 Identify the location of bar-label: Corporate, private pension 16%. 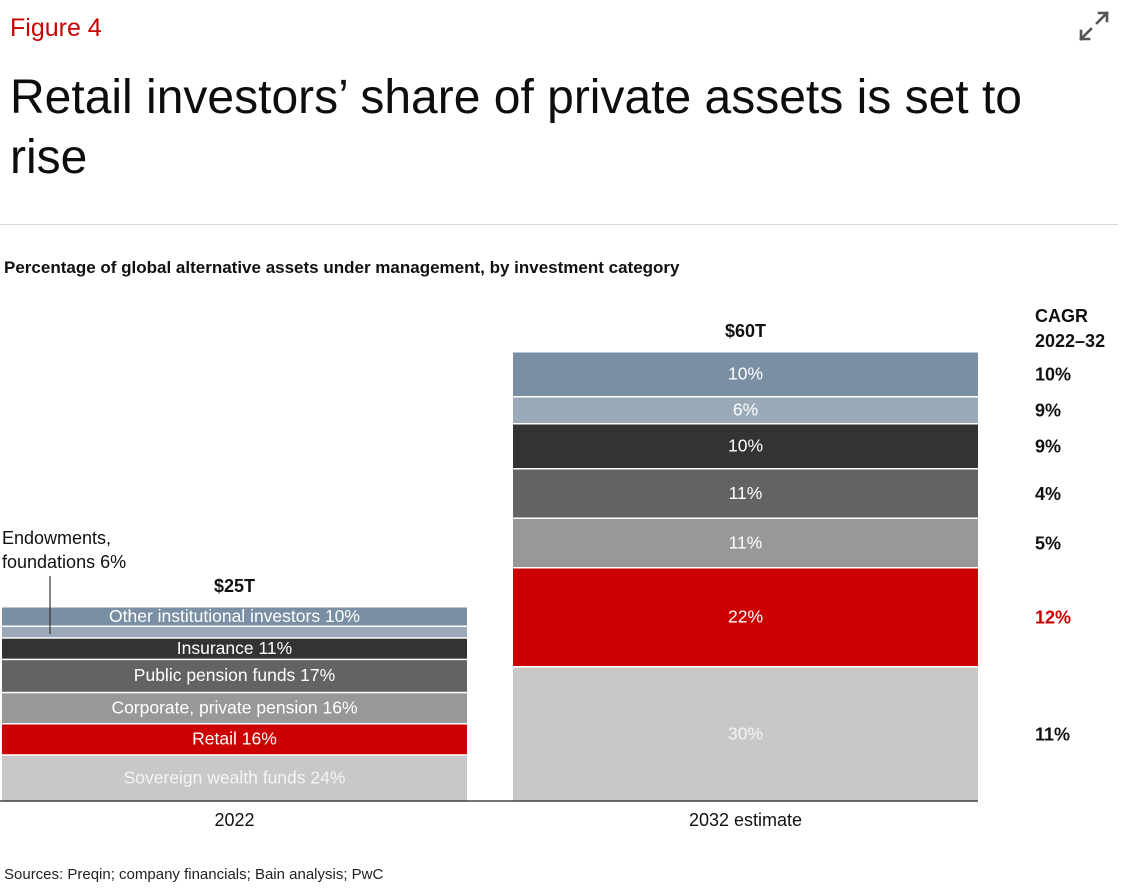
(234, 707).